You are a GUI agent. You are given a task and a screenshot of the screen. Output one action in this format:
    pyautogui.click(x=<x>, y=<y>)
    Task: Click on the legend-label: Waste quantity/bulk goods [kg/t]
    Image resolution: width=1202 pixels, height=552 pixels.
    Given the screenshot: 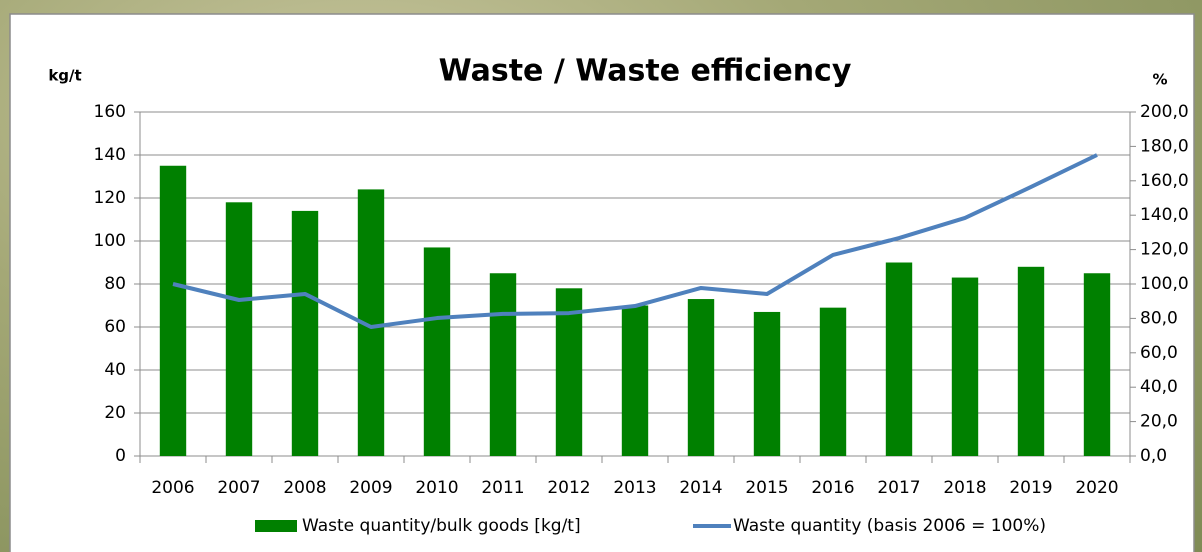 What is the action you would take?
    pyautogui.click(x=441, y=526)
    